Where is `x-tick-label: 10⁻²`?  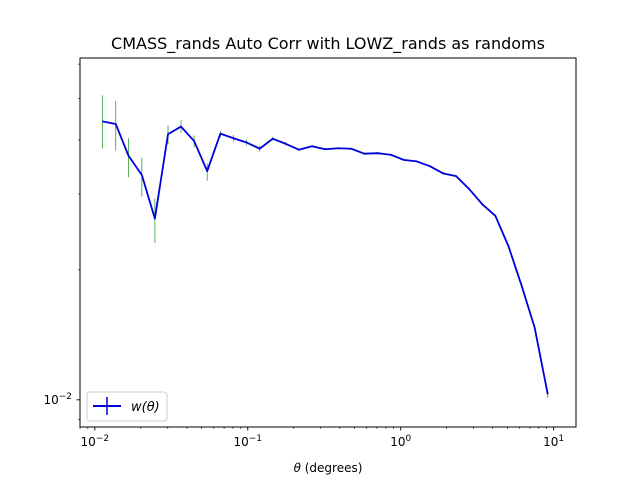 x-tick-label: 10⁻² is located at coordinates (95, 441).